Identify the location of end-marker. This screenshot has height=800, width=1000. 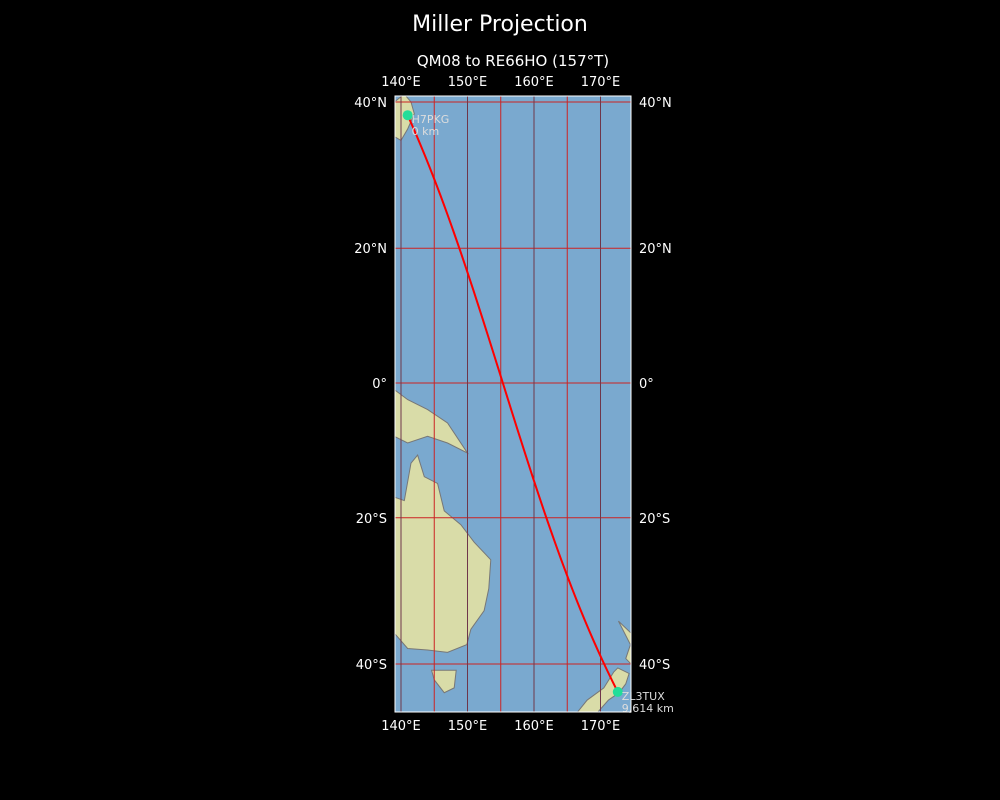
(617, 691).